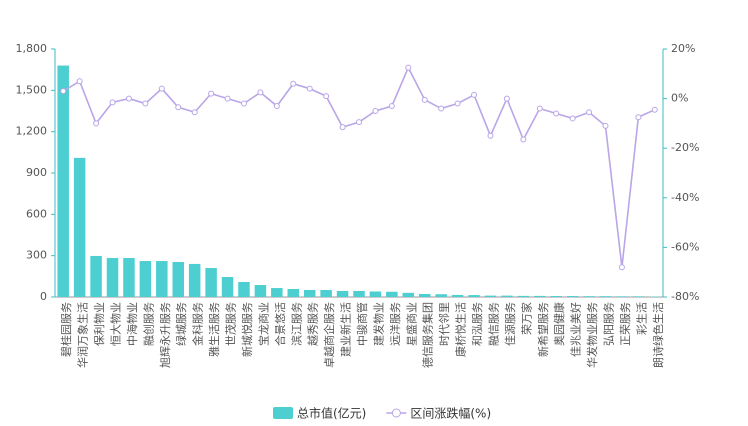  Describe the element at coordinates (32, 48) in the screenshot. I see `y-tick-label: 1,800` at that location.